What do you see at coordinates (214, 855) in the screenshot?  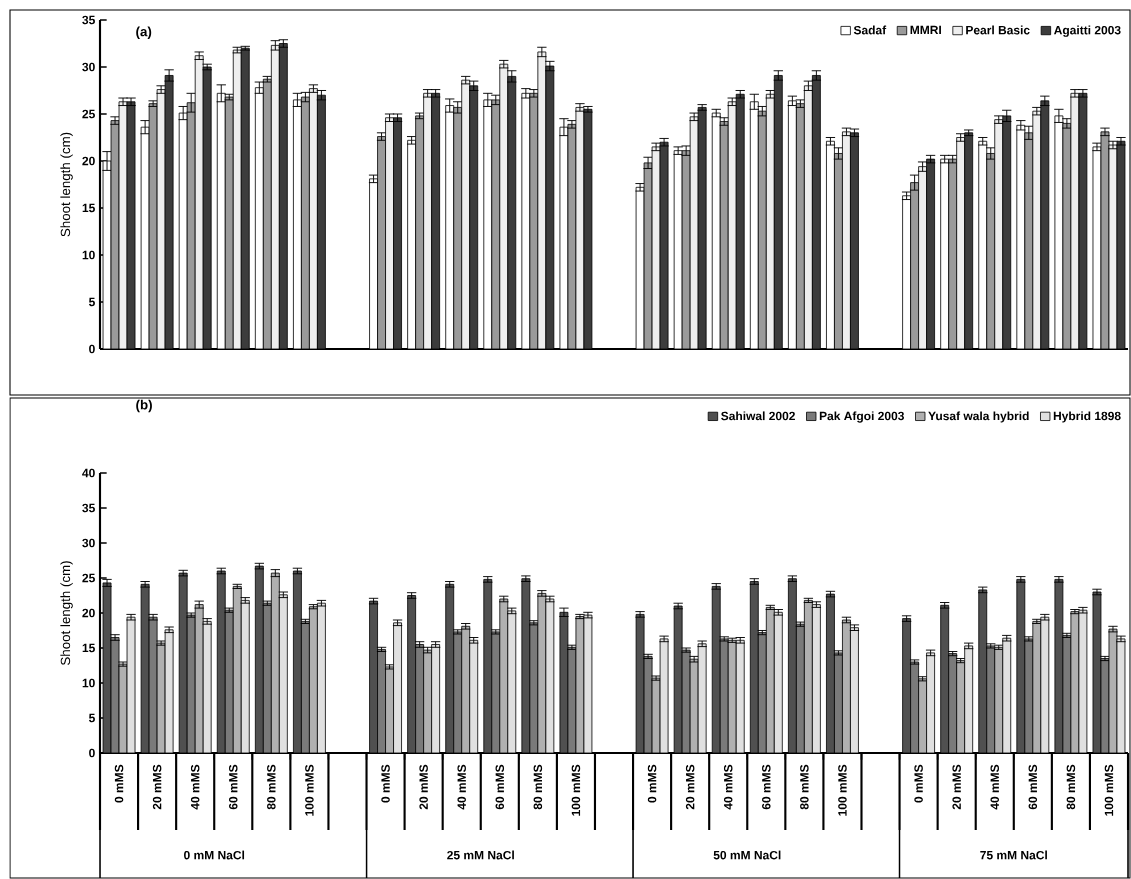 I see `text: 0 mM NaCl` at bounding box center [214, 855].